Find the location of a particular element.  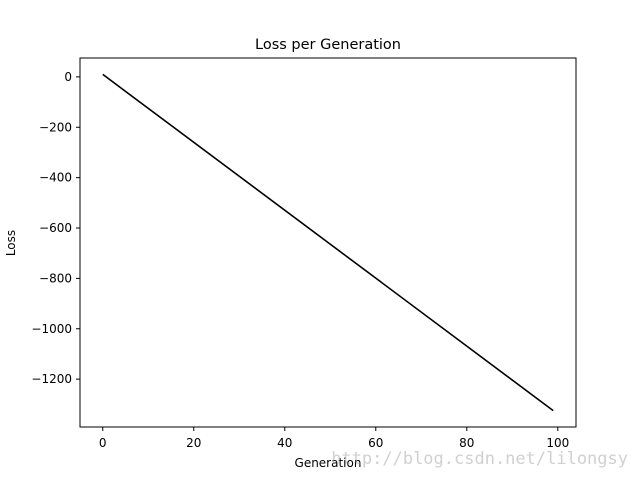

chart-title: Loss per Generation is located at coordinates (328, 45).